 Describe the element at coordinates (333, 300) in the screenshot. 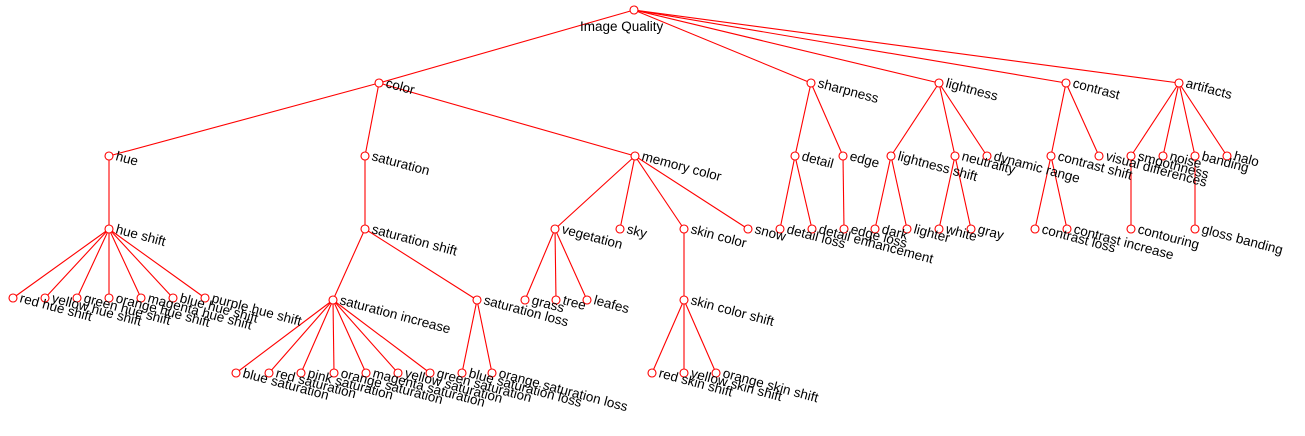

I see `node-saturation-increase` at that location.